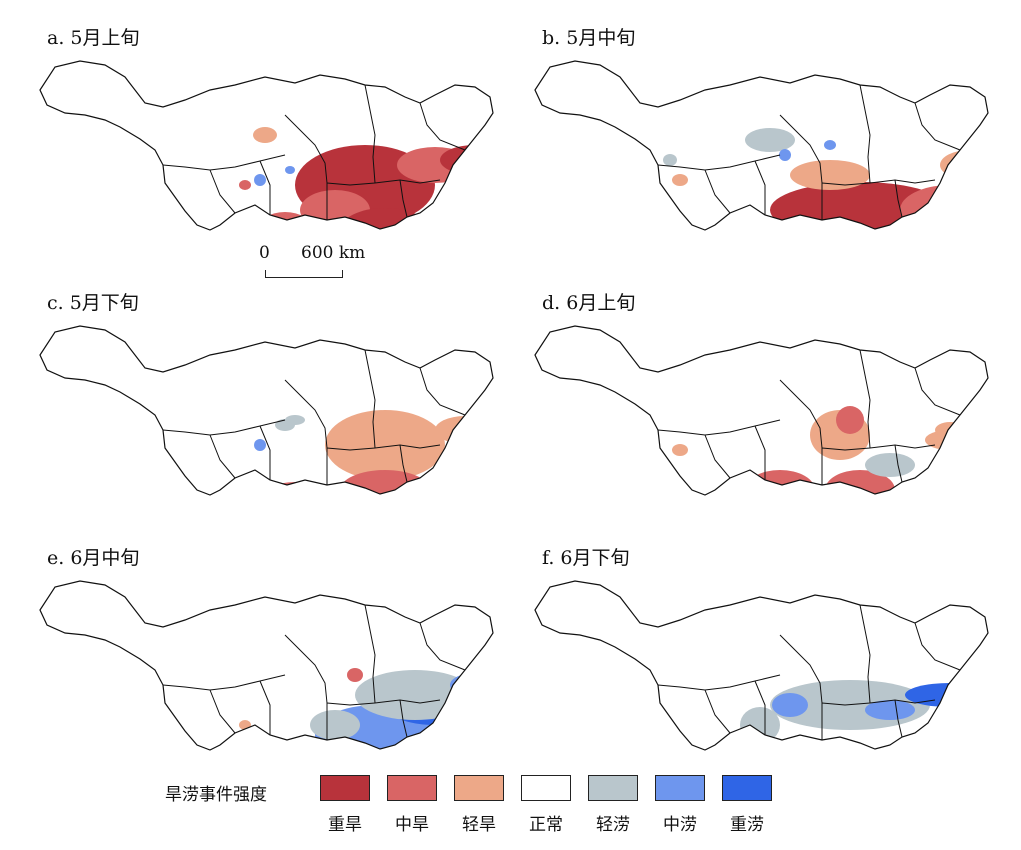 The width and height of the screenshot is (1021, 850). I want to click on scale-bar: 0 600 km, so click(312, 263).